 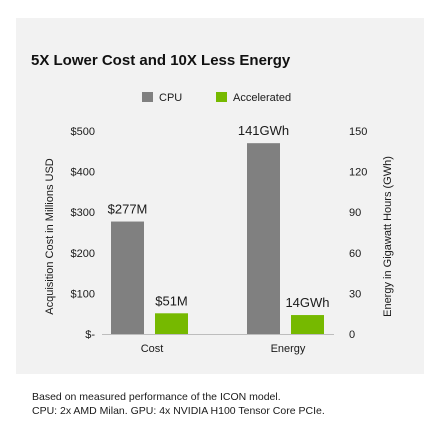 I want to click on data-label-energy-cpu: 141GWh, so click(x=263, y=130).